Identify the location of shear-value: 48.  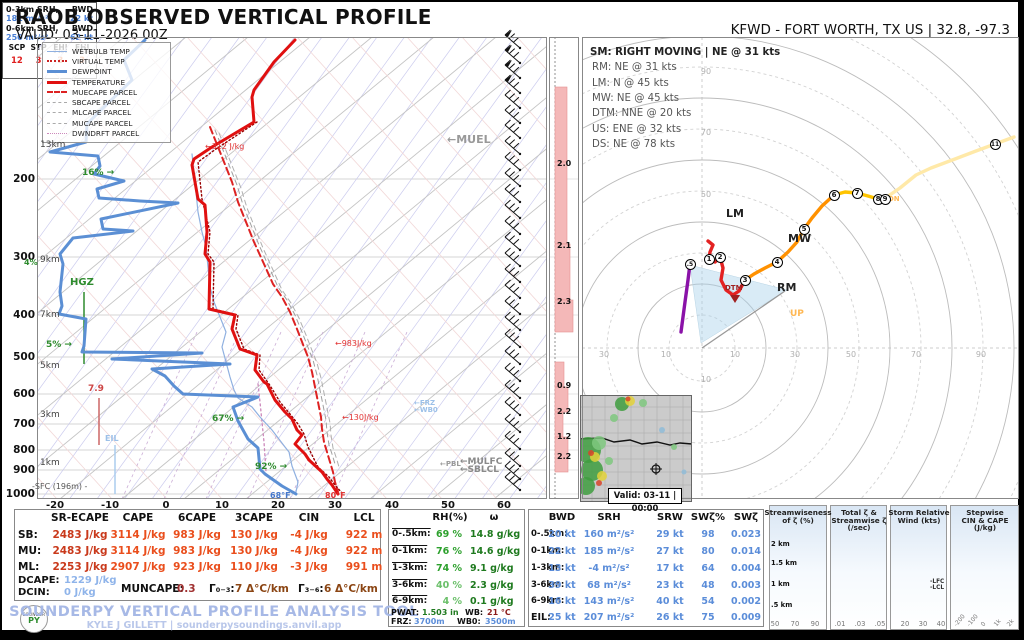
(708, 585).